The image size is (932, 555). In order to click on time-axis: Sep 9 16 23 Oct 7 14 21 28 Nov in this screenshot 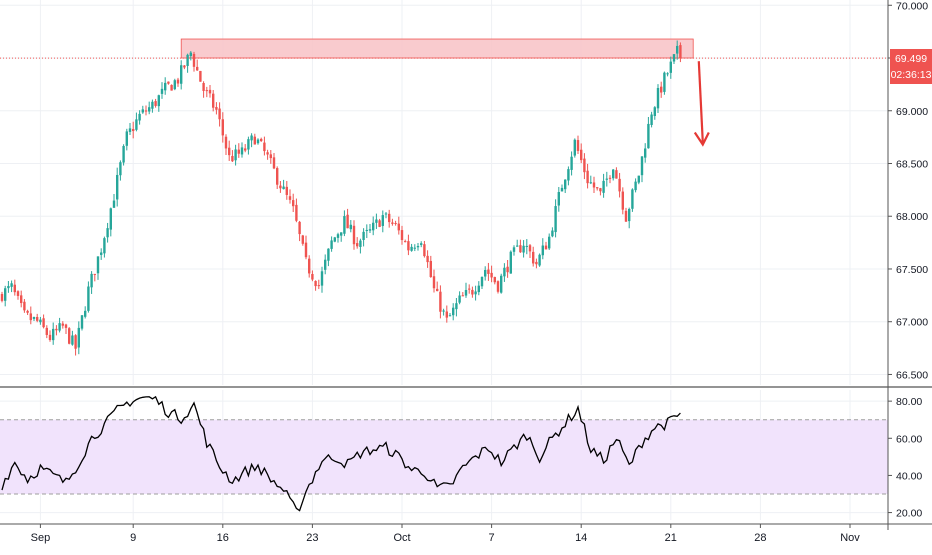, I will do `click(446, 534)`.